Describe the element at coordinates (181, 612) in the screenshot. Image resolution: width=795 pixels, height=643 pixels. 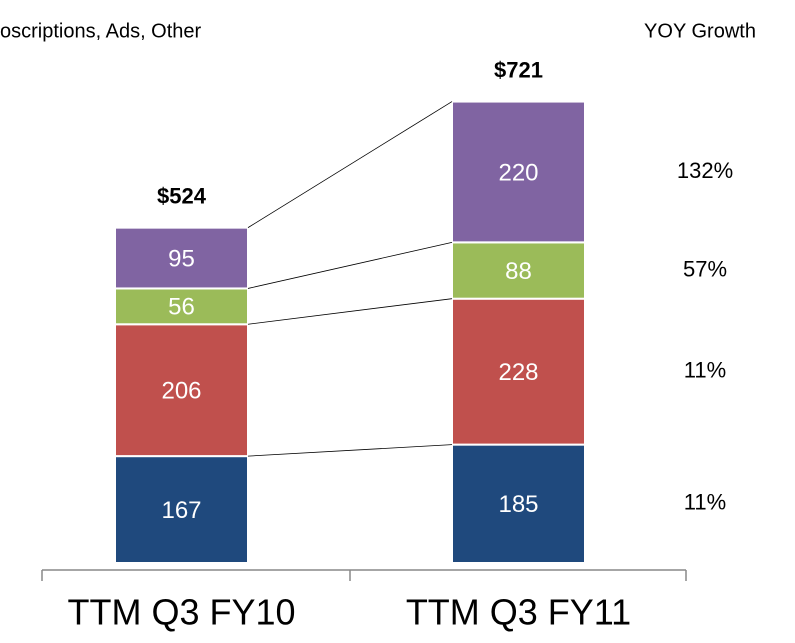
I see `x-tick-label: TTM Q3 FY10` at that location.